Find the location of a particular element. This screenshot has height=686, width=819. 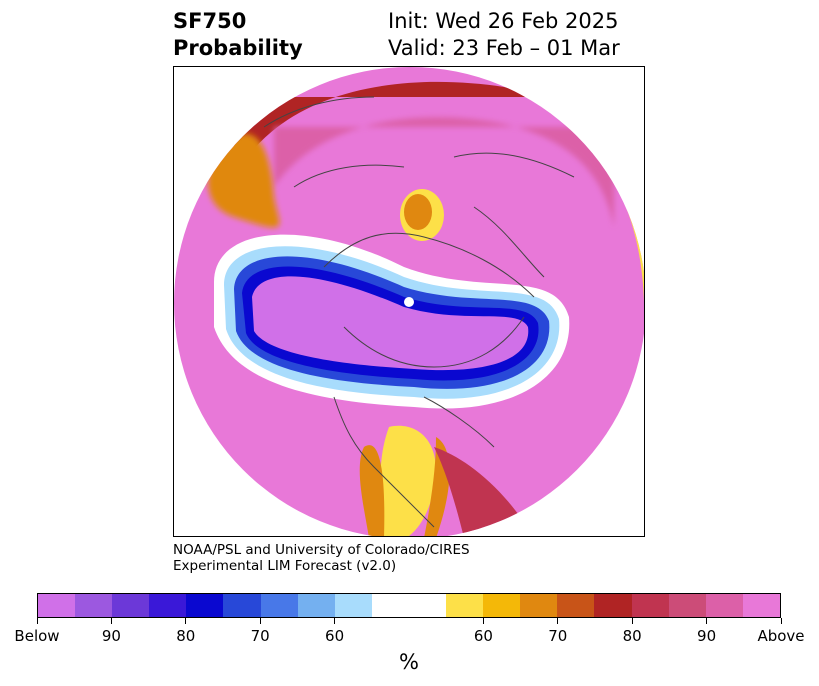

cold-core-region is located at coordinates (390, 323).